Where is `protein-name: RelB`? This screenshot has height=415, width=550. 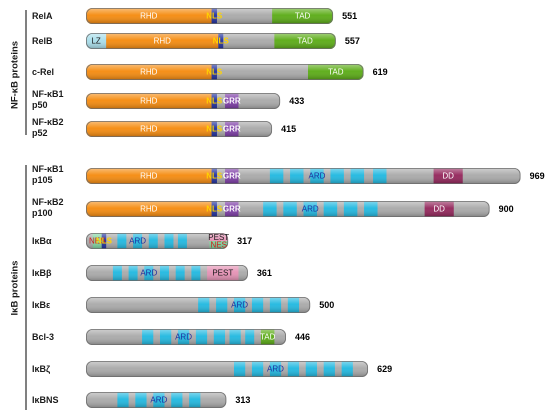
protein-name: RelB is located at coordinates (42, 41).